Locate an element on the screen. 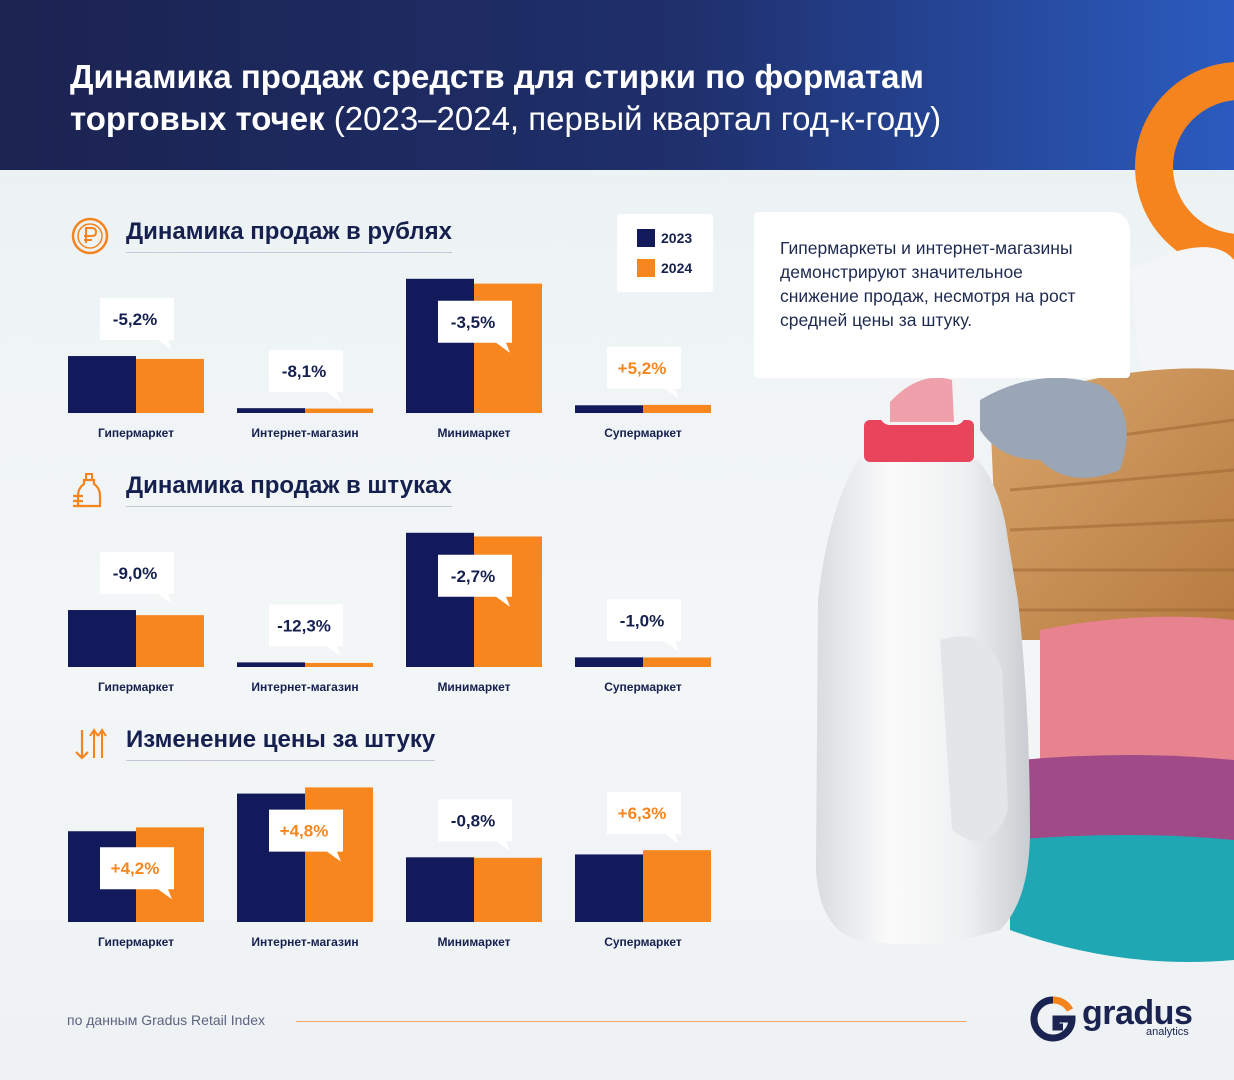 The height and width of the screenshot is (1080, 1234). orange-ring-decoration is located at coordinates (1184, 116).